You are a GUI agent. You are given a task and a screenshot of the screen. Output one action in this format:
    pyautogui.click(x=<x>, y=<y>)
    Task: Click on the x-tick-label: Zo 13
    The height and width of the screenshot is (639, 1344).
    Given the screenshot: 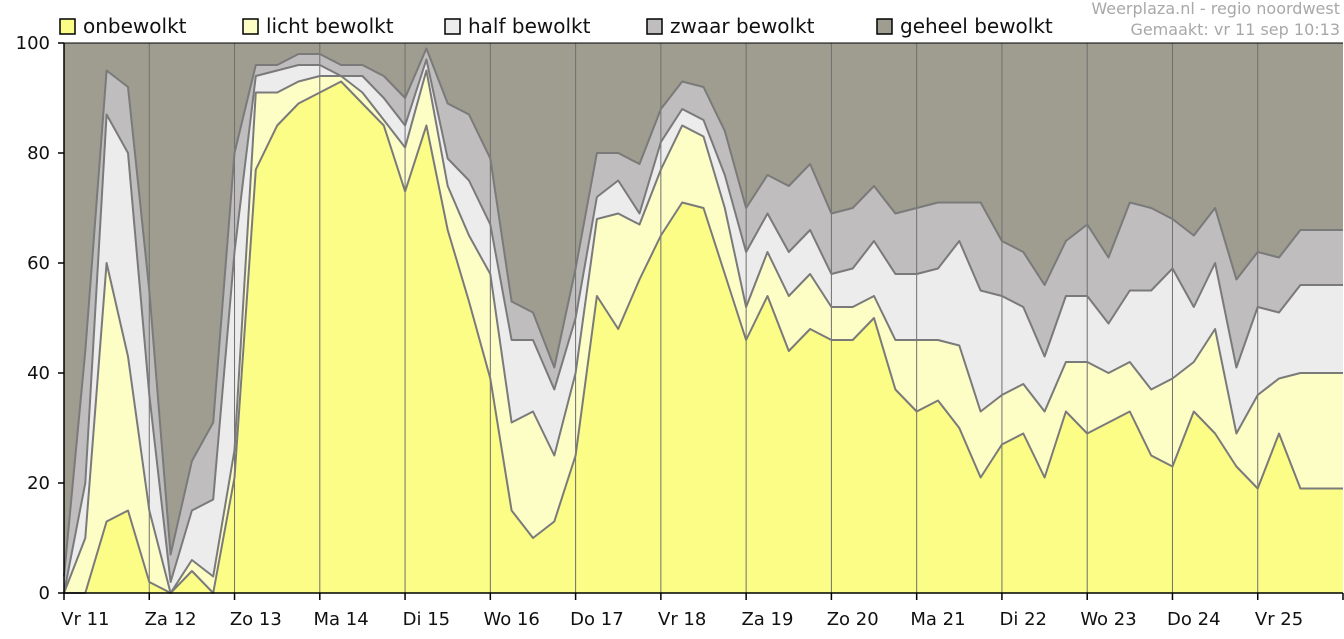 What is the action you would take?
    pyautogui.click(x=256, y=619)
    